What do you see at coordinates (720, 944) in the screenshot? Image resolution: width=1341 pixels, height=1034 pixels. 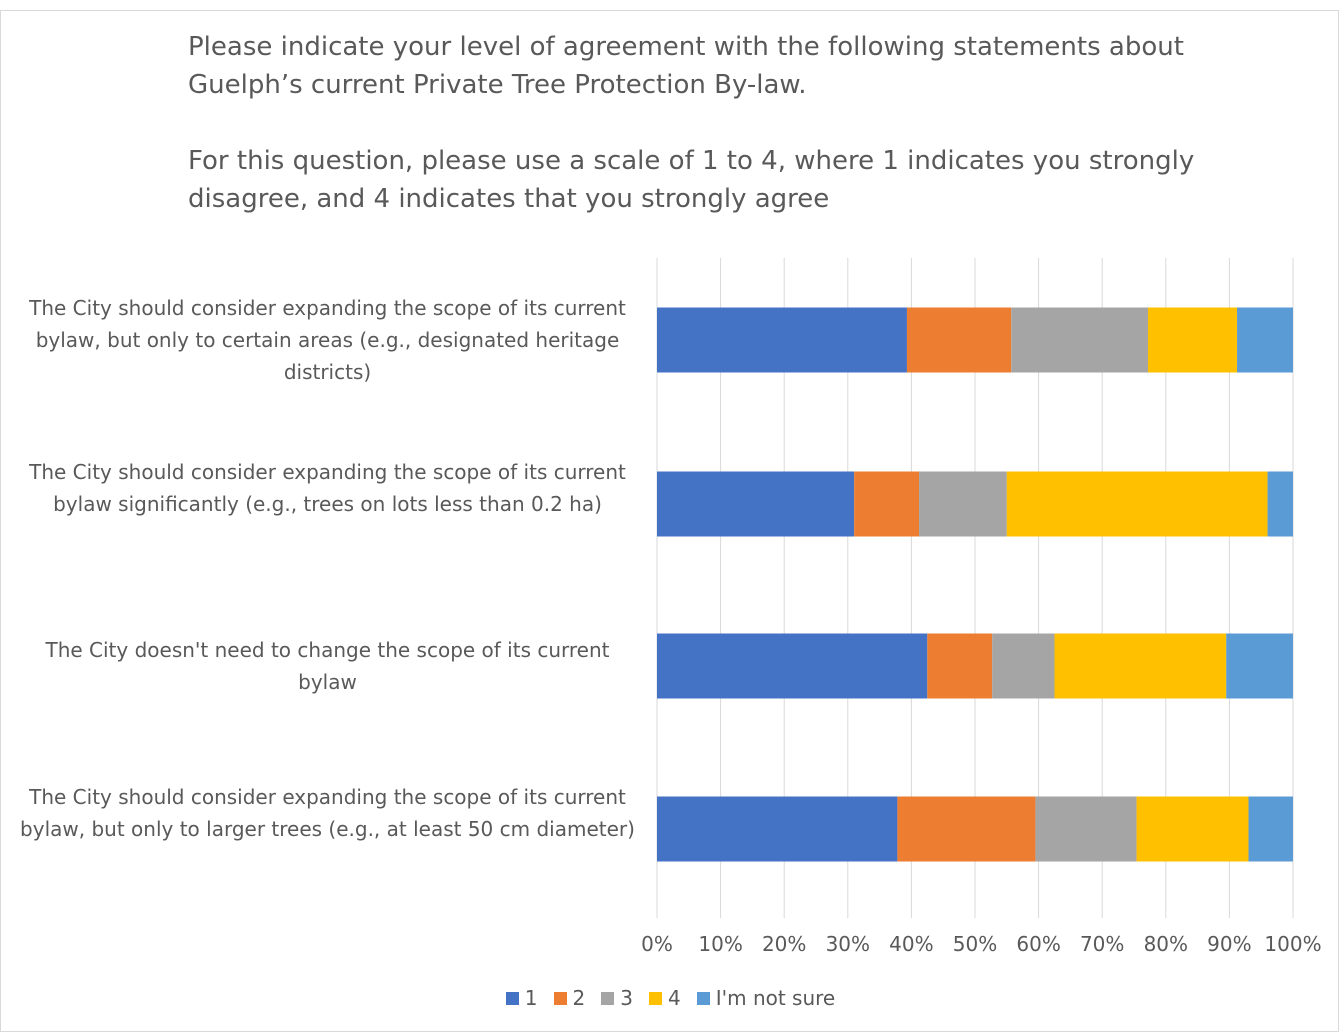 I see `x-tick-label: 10%` at bounding box center [720, 944].